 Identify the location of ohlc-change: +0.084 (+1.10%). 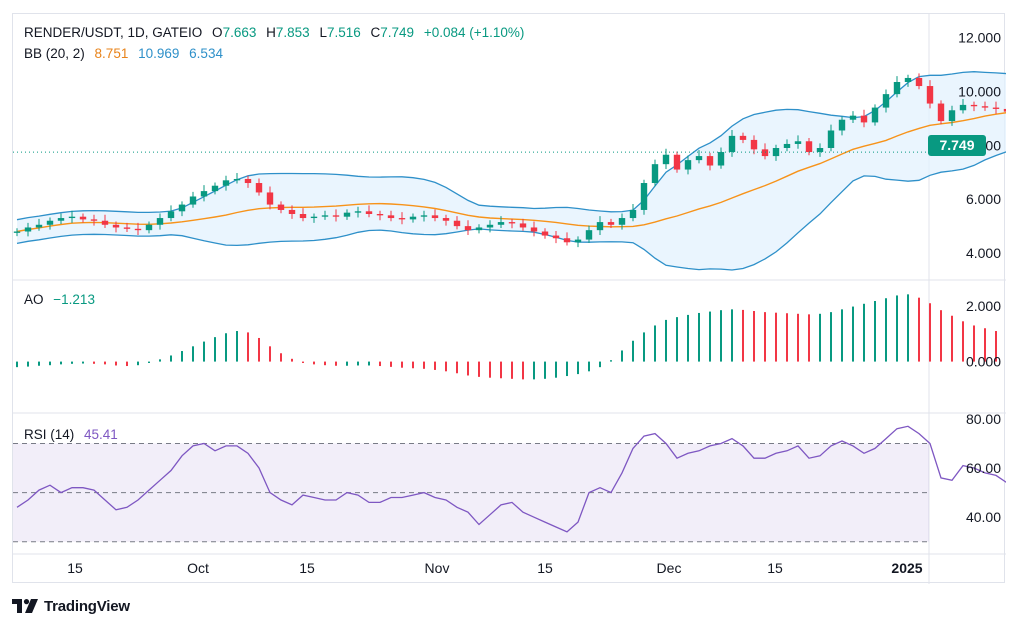
(474, 32).